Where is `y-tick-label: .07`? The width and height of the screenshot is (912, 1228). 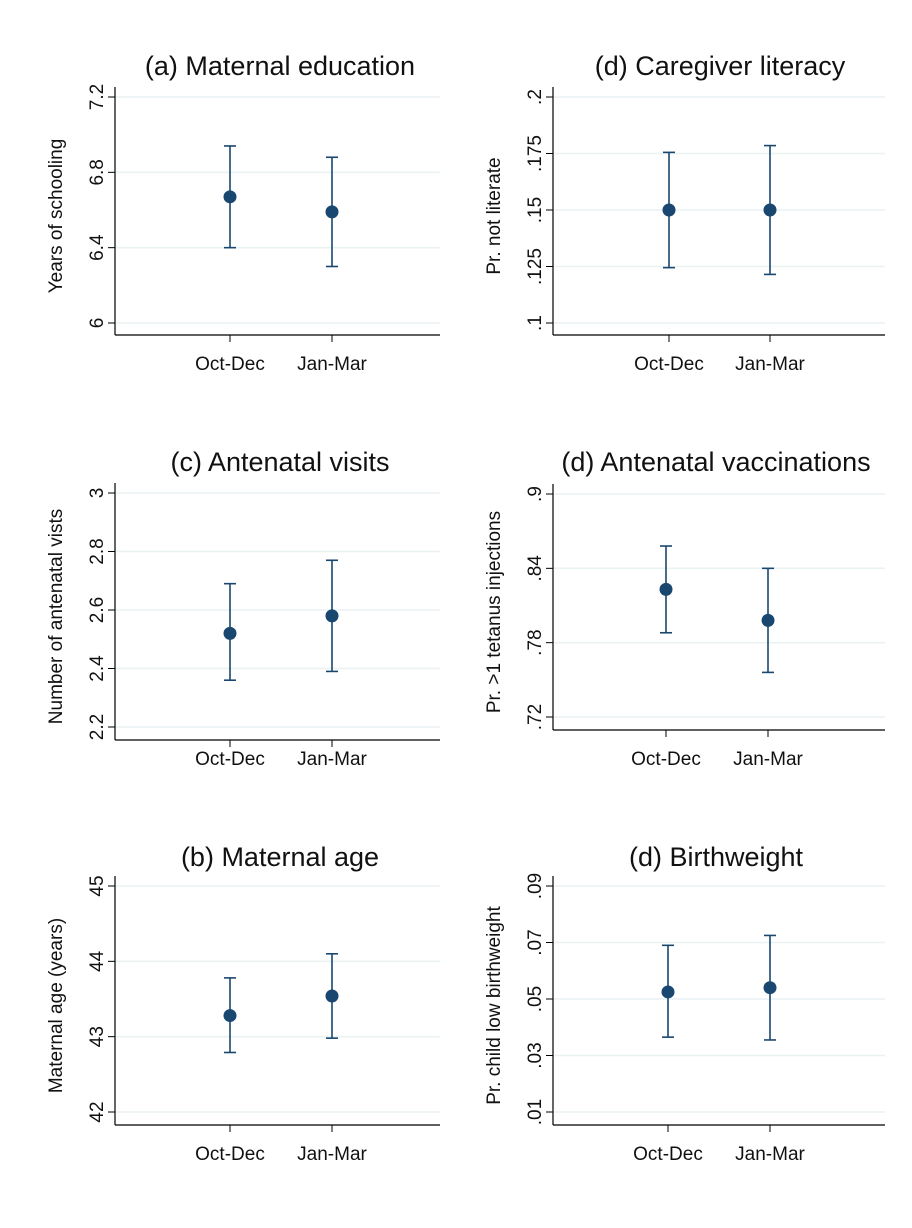 y-tick-label: .07 is located at coordinates (535, 942).